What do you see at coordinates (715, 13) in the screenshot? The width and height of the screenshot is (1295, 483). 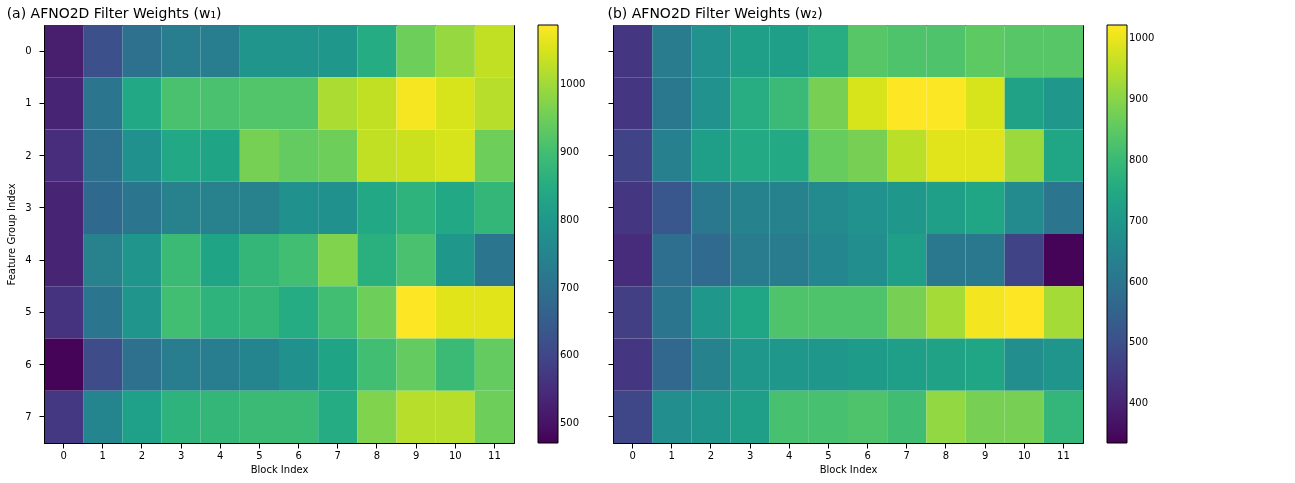 I see `chart-title: (b) AFNO2D Filter Weights (w₂)` at bounding box center [715, 13].